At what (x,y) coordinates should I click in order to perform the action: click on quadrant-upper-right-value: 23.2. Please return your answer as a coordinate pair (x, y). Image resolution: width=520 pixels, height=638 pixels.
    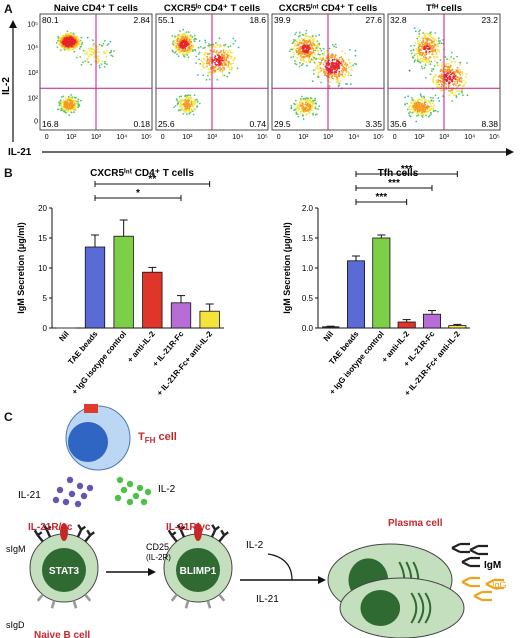
    Looking at the image, I should click on (489, 20).